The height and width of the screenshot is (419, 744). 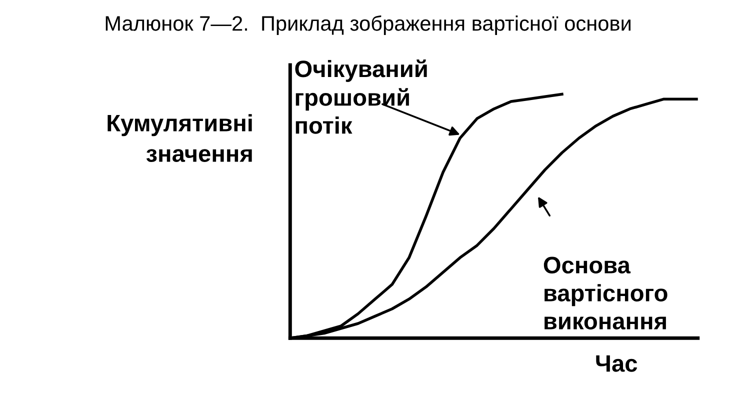 What do you see at coordinates (361, 96) in the screenshot?
I see `series-label: Очікуваний грошовий потік` at bounding box center [361, 96].